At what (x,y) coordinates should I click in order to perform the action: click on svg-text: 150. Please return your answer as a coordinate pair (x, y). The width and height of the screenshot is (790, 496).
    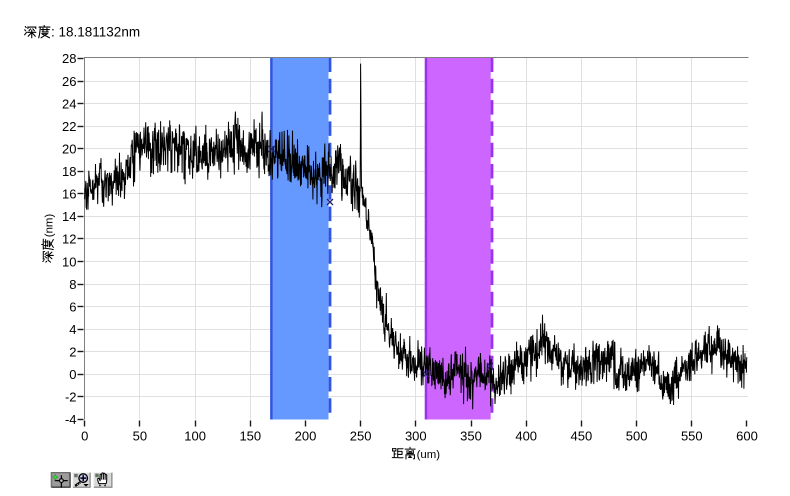
    Looking at the image, I should click on (250, 436).